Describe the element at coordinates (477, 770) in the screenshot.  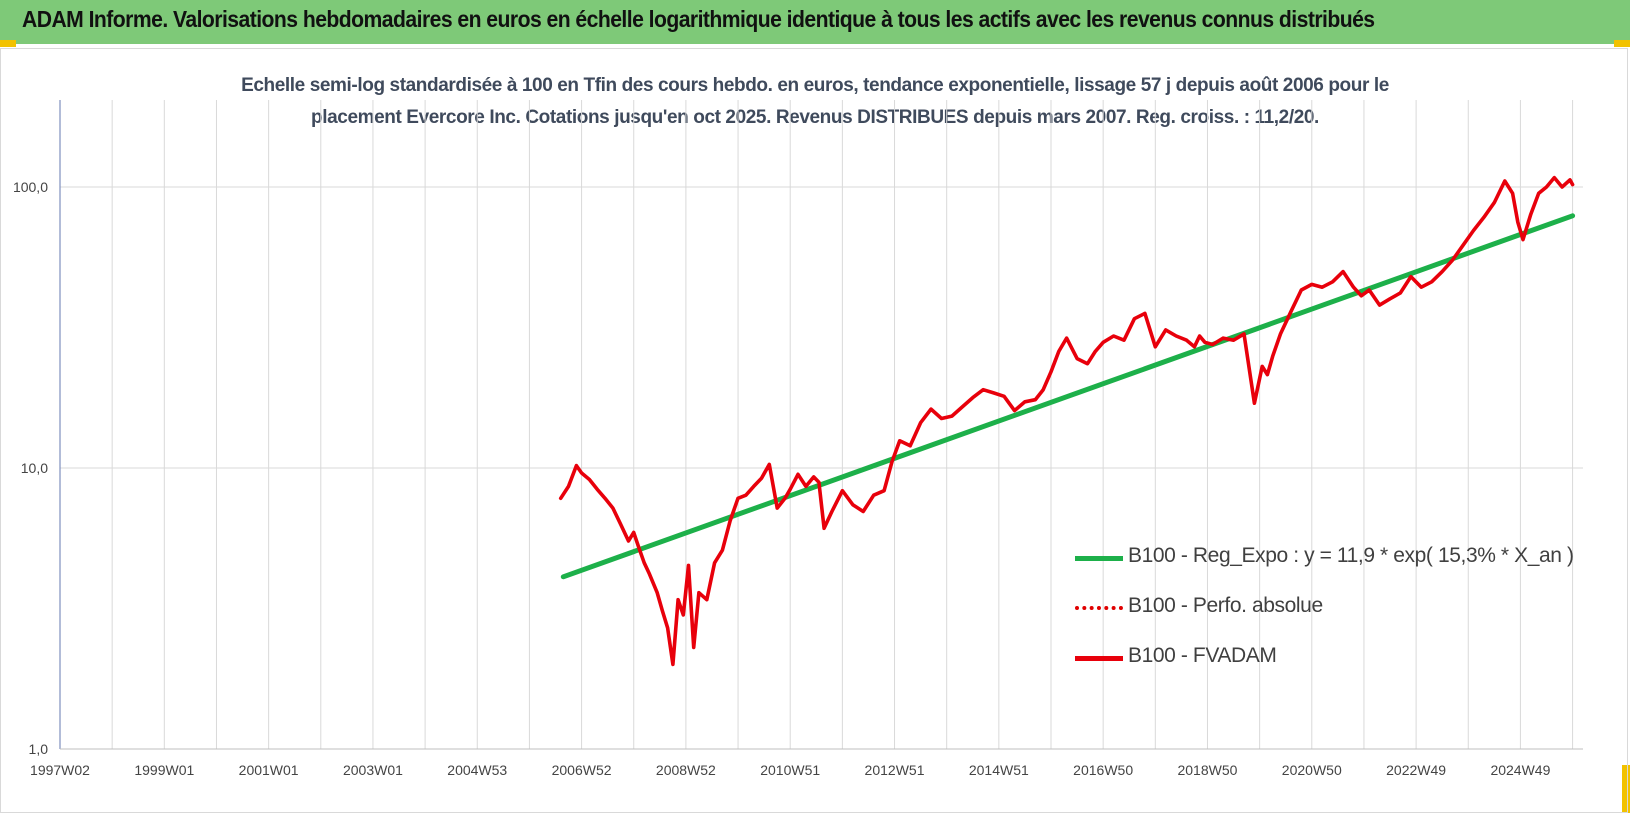
I see `x-tick-label: 2004W53` at that location.